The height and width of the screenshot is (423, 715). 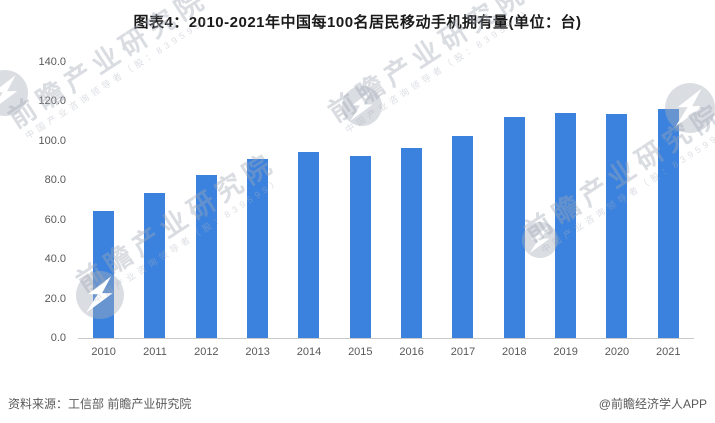 I want to click on x-tick-label: 2019, so click(x=565, y=352).